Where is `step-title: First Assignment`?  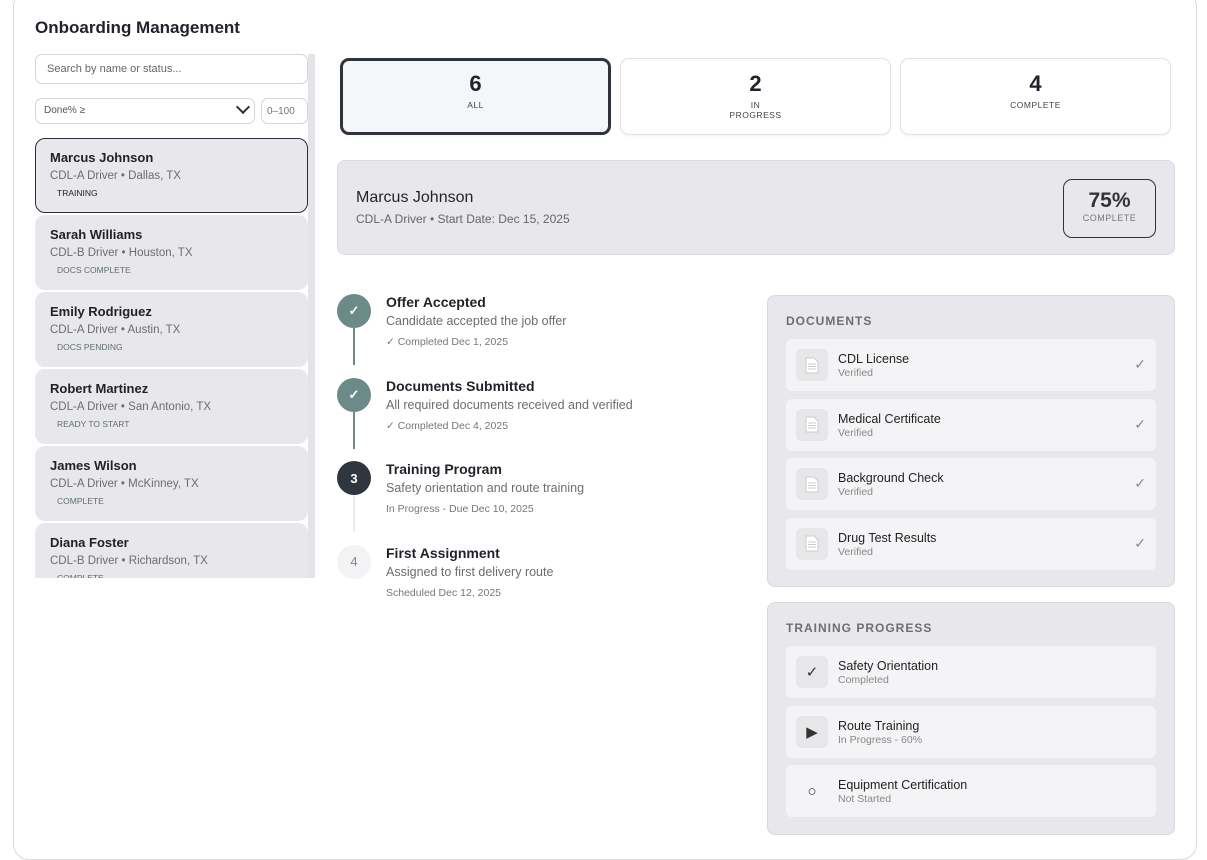
step-title: First Assignment is located at coordinates (443, 552).